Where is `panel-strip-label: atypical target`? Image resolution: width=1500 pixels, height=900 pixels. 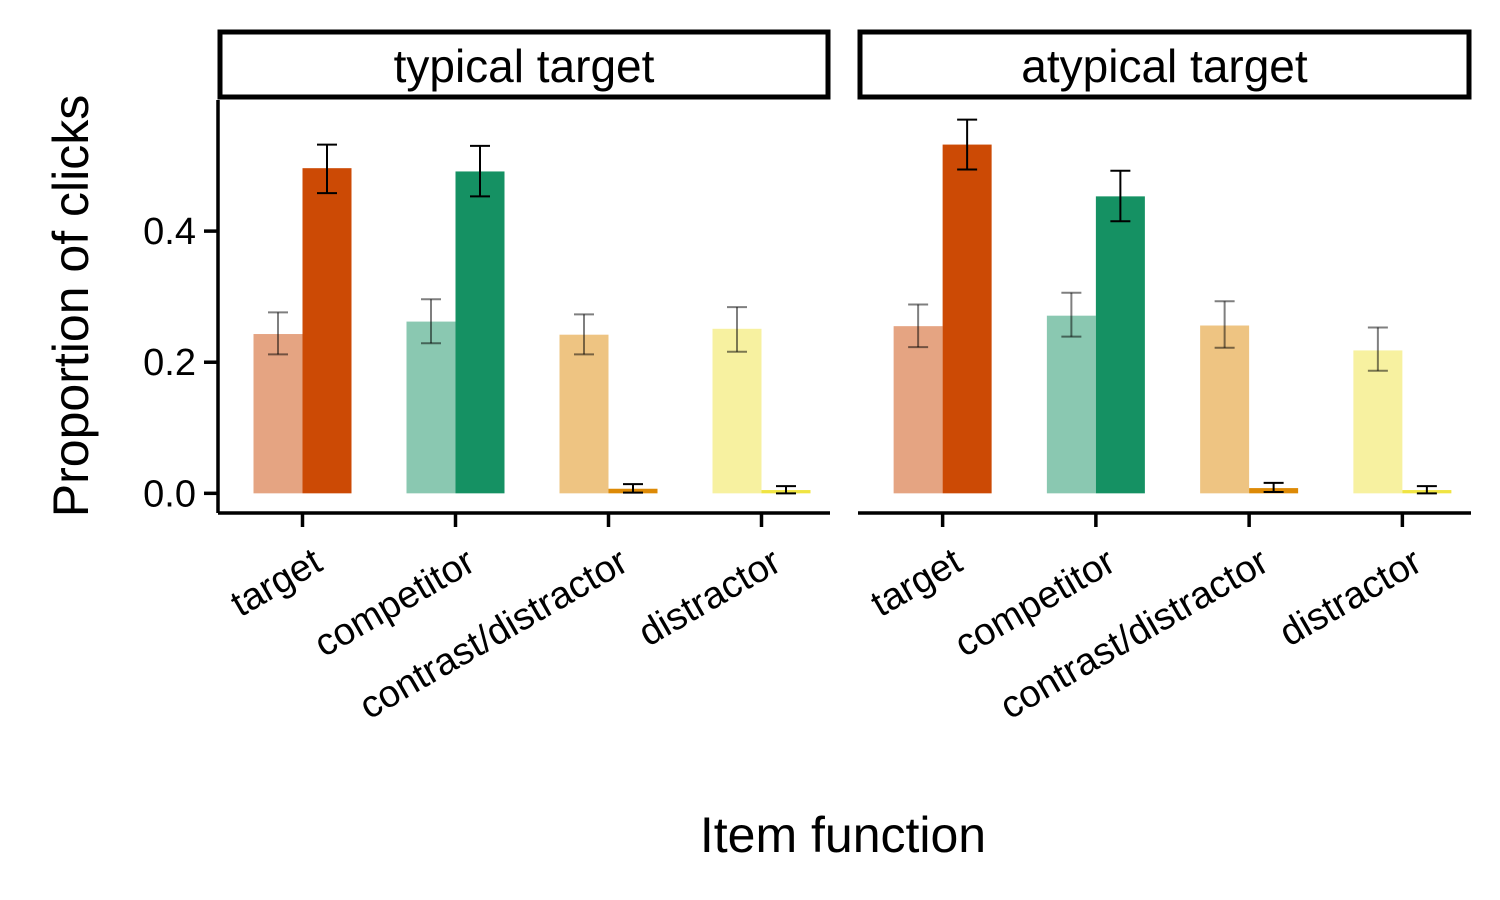
panel-strip-label: atypical target is located at coordinates (1164, 66).